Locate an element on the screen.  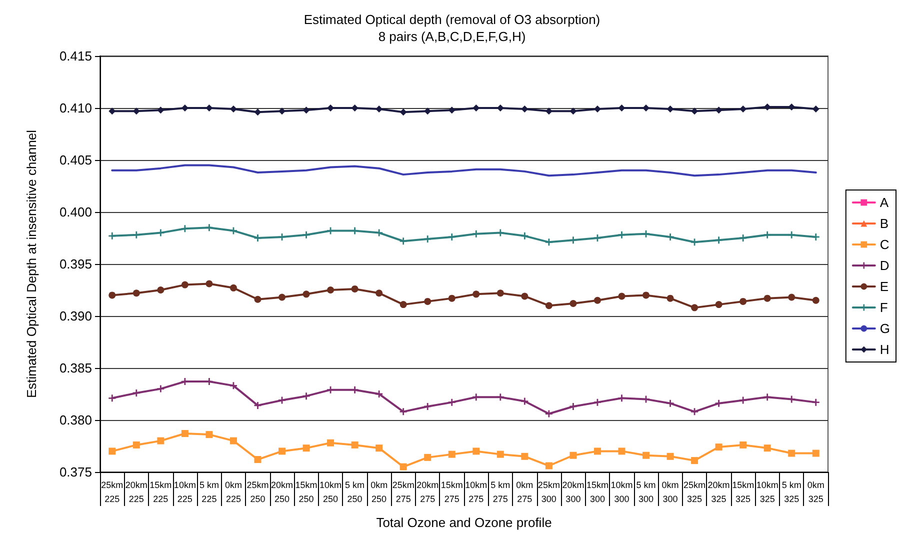
x-tick-label: 10km 250 is located at coordinates (331, 492).